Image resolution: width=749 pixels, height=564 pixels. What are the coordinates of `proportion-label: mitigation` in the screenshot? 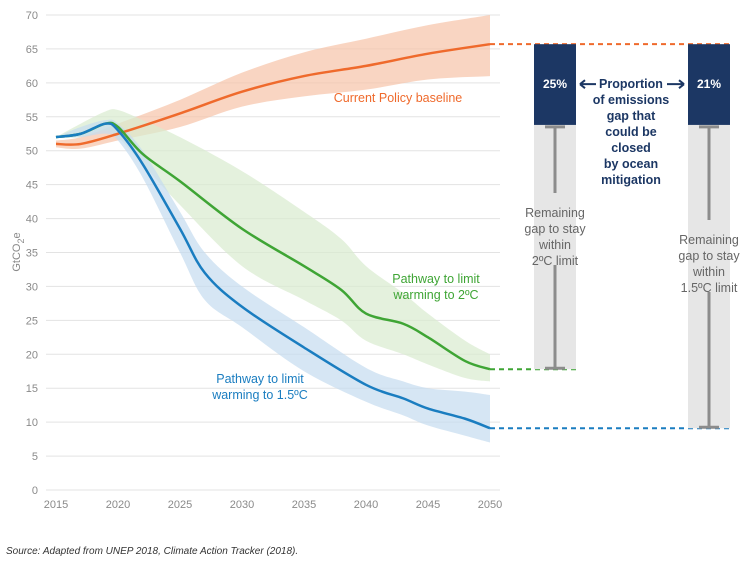 It's located at (631, 180).